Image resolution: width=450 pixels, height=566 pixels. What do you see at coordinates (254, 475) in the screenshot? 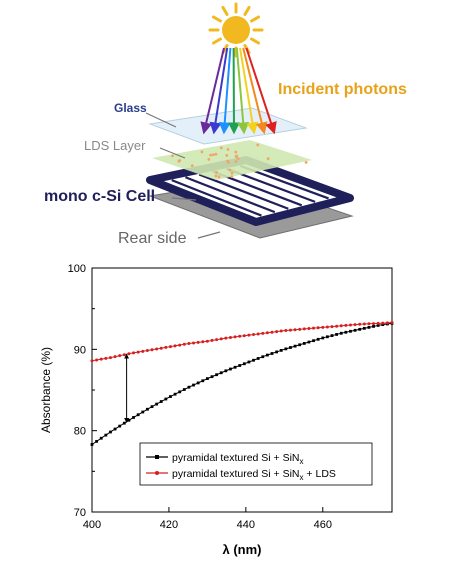
I see `legend-label: pyramidal textured Si + SiNx + LDS` at bounding box center [254, 475].